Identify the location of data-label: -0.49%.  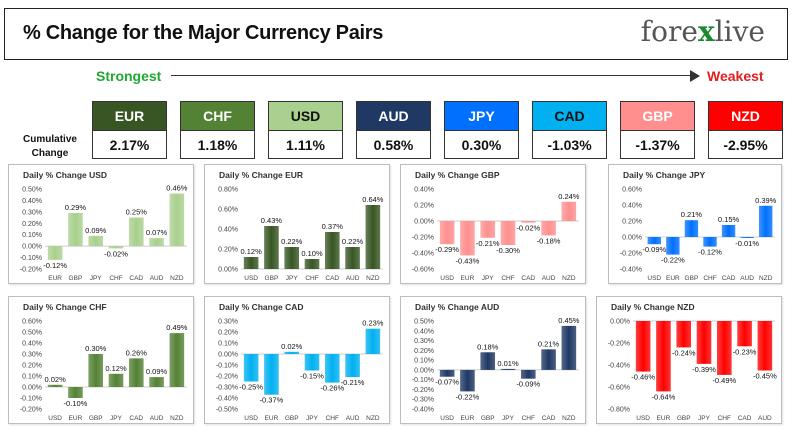
(724, 380).